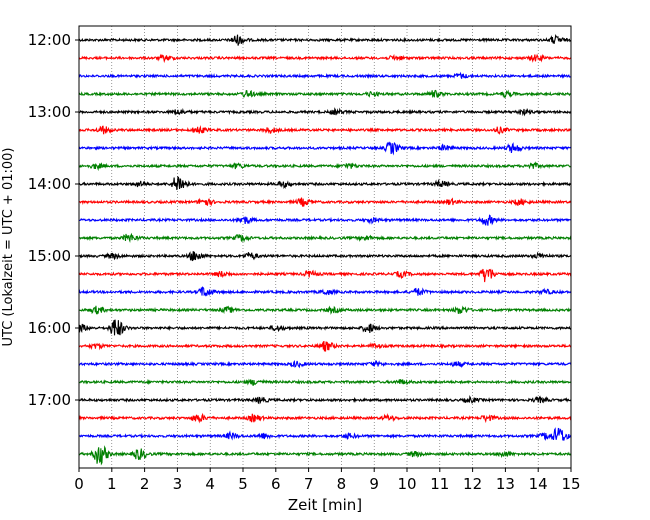 The image size is (650, 520). What do you see at coordinates (327, 480) in the screenshot?
I see `x-axis-ticks: 0 1 2 3 4 5 6 7 8 9 10 11 12 13 14 15` at bounding box center [327, 480].